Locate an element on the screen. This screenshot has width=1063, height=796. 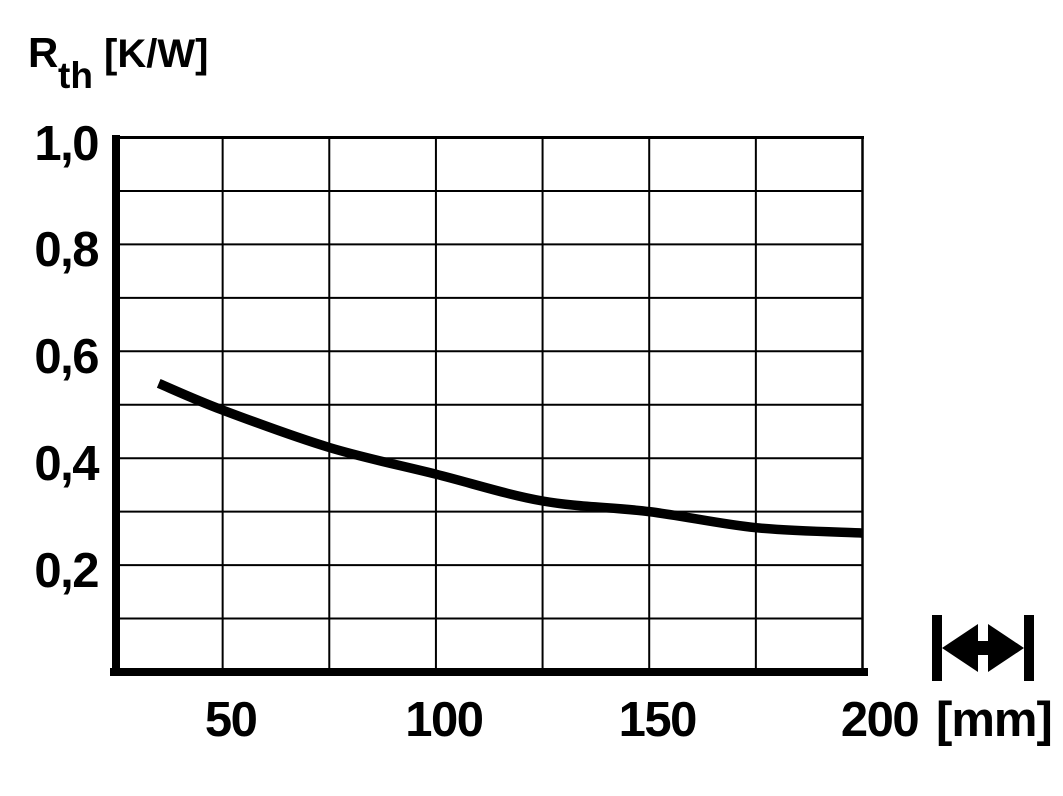
x-axis-unit-label: [mm] is located at coordinates (994, 720).